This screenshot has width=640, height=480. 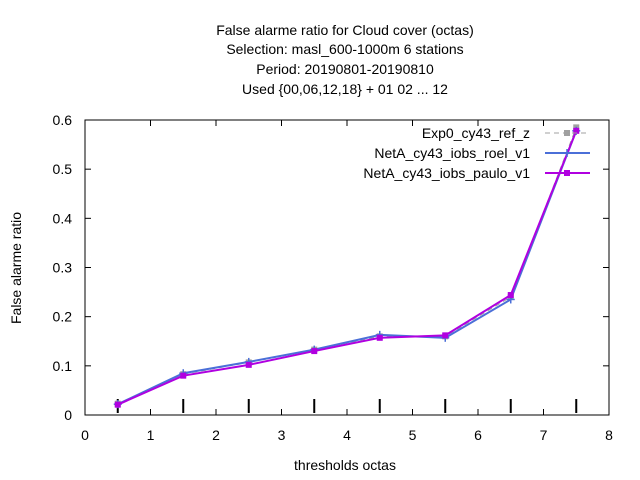 What do you see at coordinates (345, 465) in the screenshot?
I see `x-axis-label: thresholds octas` at bounding box center [345, 465].